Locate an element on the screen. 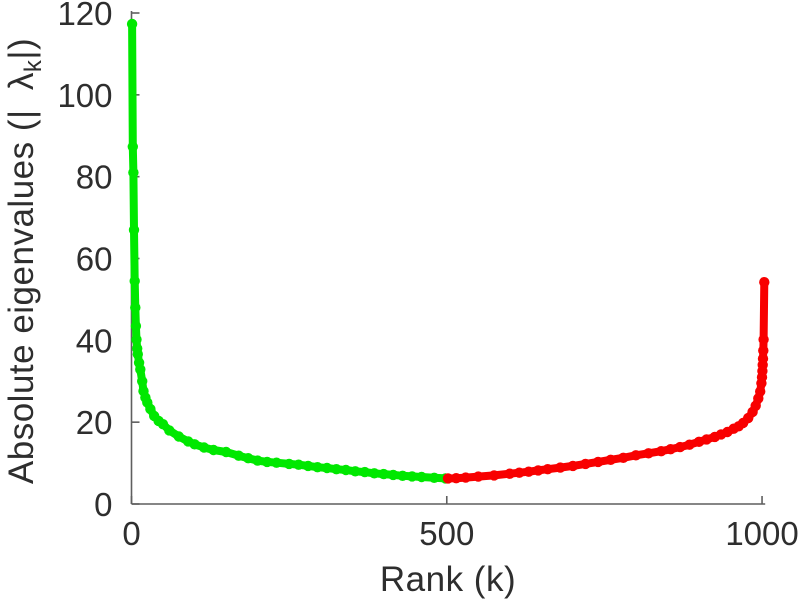  x-axis-title: Rank (k) is located at coordinates (448, 579).